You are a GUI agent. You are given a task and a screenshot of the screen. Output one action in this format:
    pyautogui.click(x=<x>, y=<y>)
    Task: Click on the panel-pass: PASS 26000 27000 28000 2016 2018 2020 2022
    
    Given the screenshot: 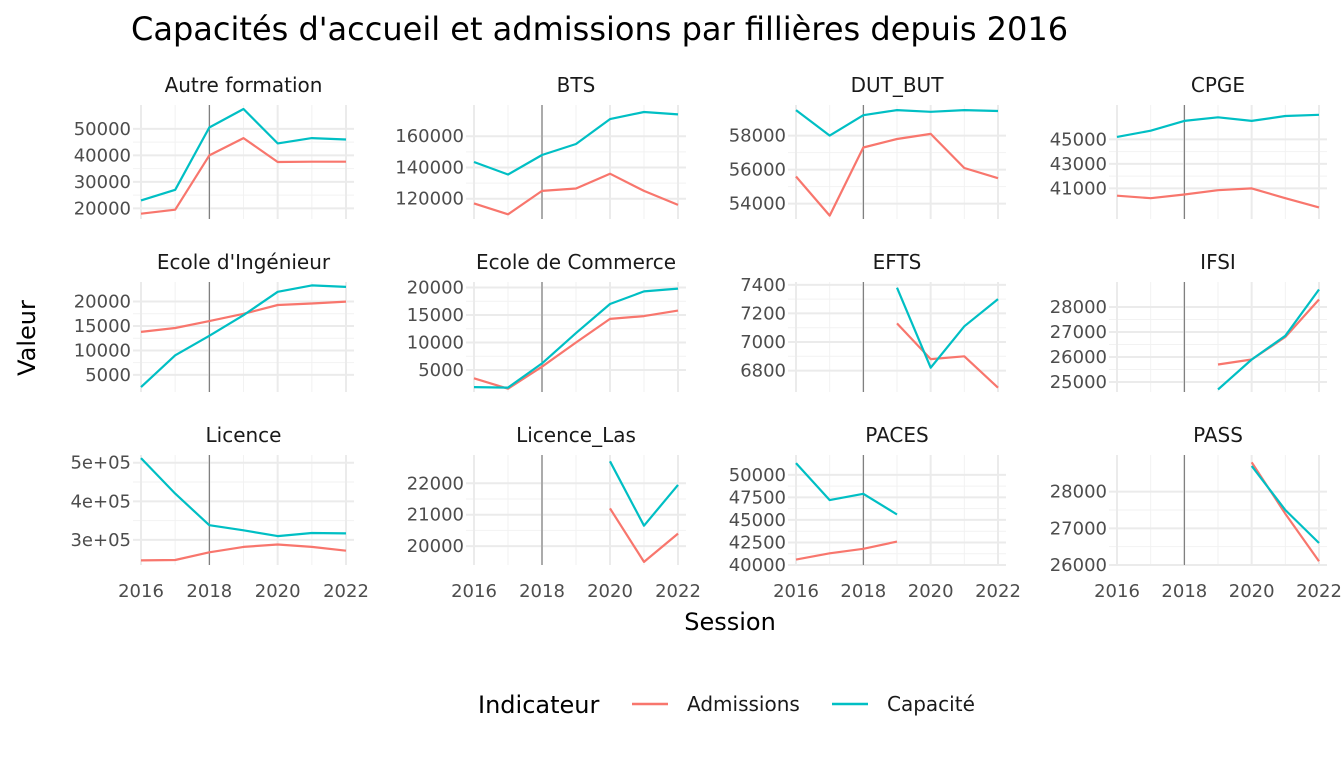 What is the action you would take?
    pyautogui.click(x=1196, y=512)
    